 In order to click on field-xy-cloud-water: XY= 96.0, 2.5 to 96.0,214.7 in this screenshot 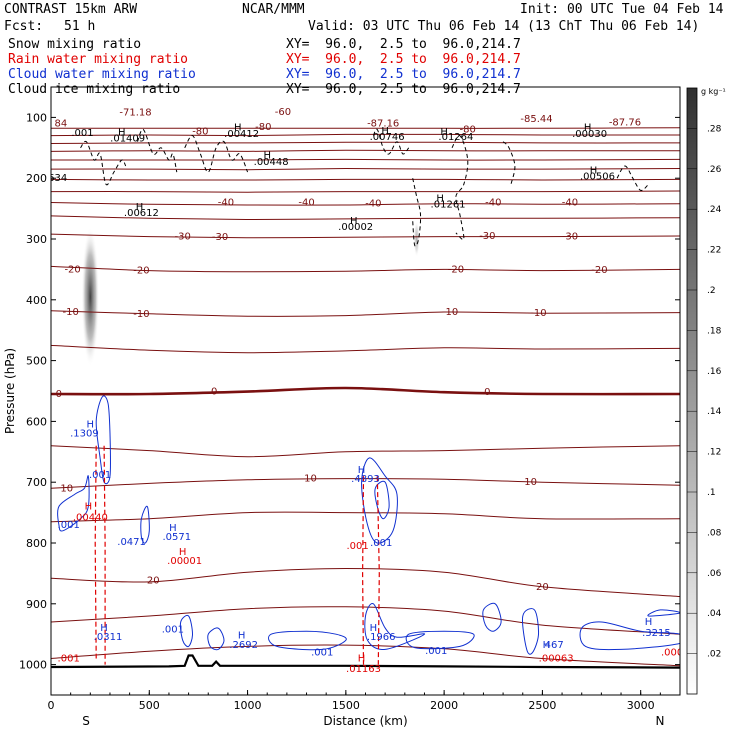, I will do `click(403, 74)`.